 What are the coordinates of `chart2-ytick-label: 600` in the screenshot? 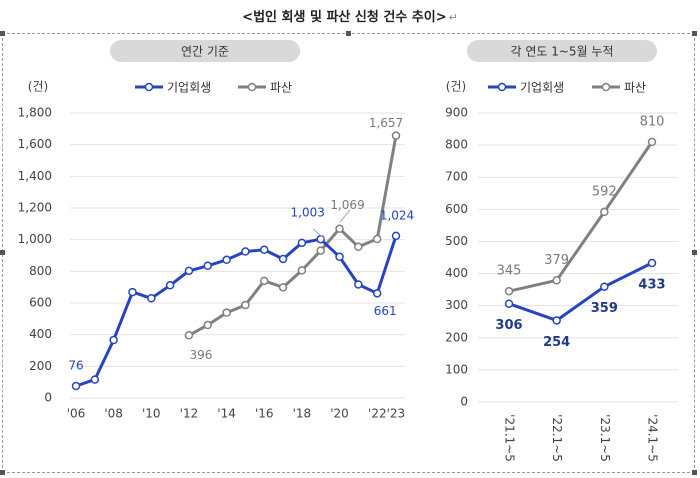 It's located at (456, 209).